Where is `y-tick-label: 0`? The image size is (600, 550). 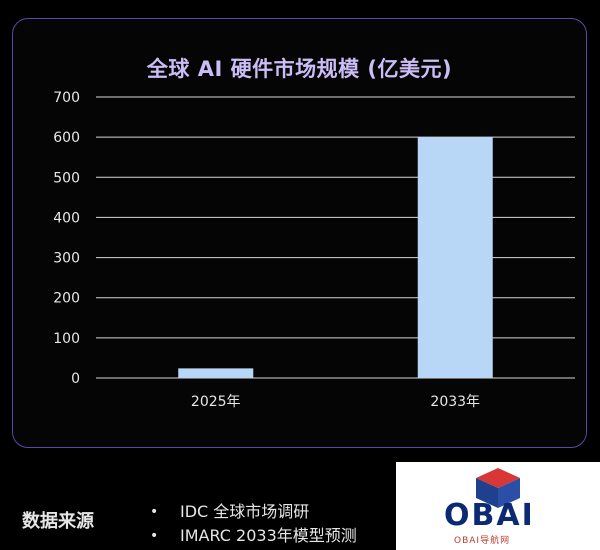
y-tick-label: 0 is located at coordinates (75, 379).